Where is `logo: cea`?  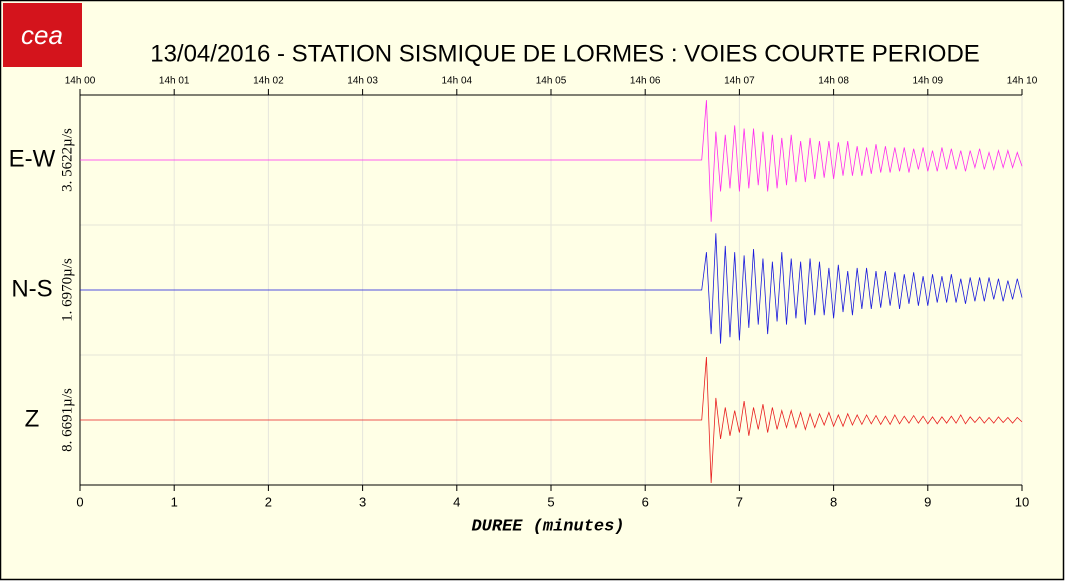 logo: cea is located at coordinates (42, 35).